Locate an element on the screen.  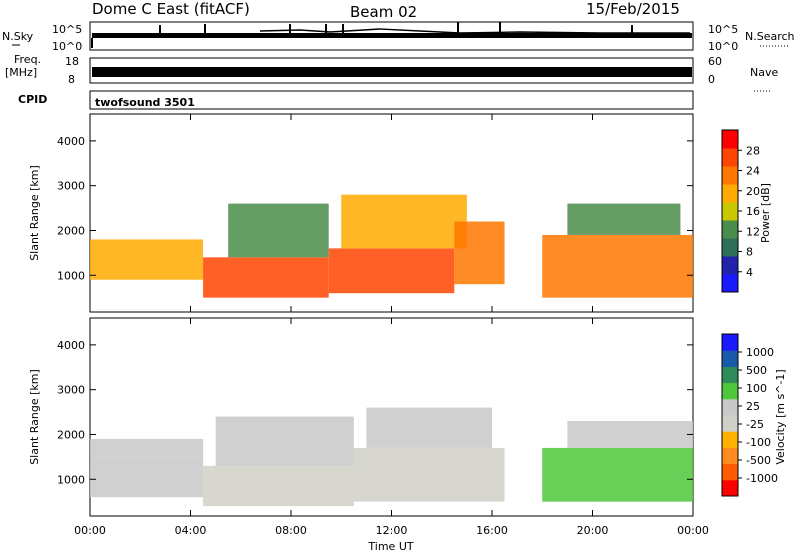
nsearch-tick-top: 10^5 is located at coordinates (723, 29).